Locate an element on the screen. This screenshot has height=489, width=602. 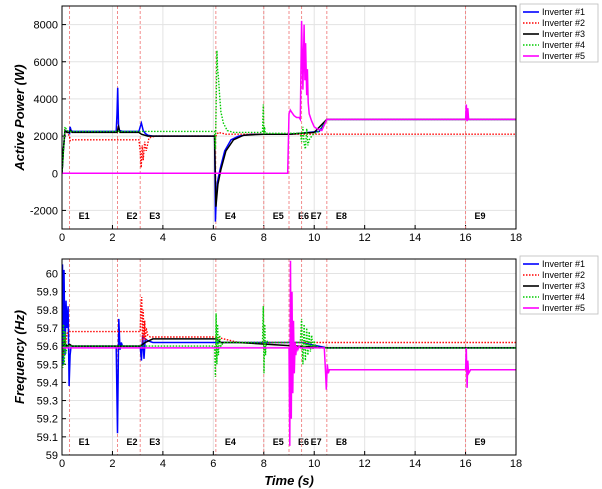
y-axis-label: Active Power (W) is located at coordinates (19, 117).